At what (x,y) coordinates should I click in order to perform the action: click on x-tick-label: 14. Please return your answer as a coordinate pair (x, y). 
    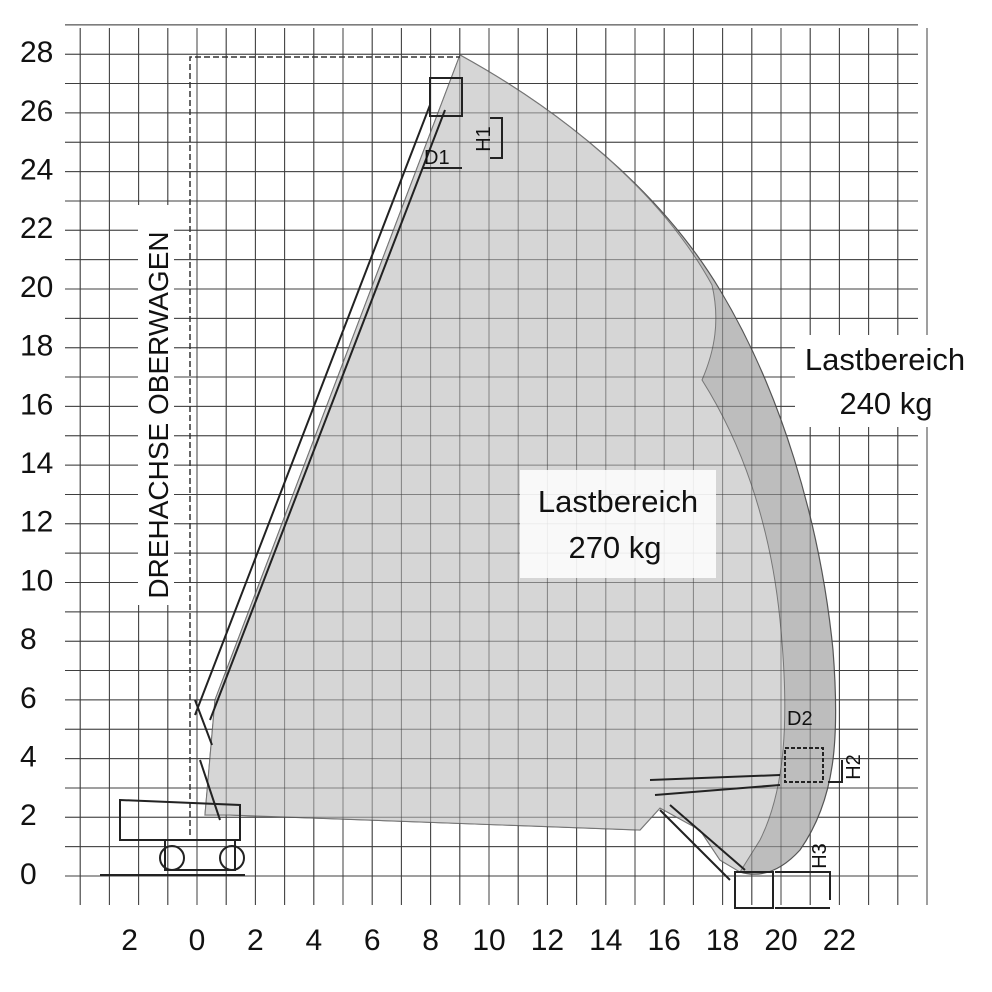
    Looking at the image, I should click on (605, 940).